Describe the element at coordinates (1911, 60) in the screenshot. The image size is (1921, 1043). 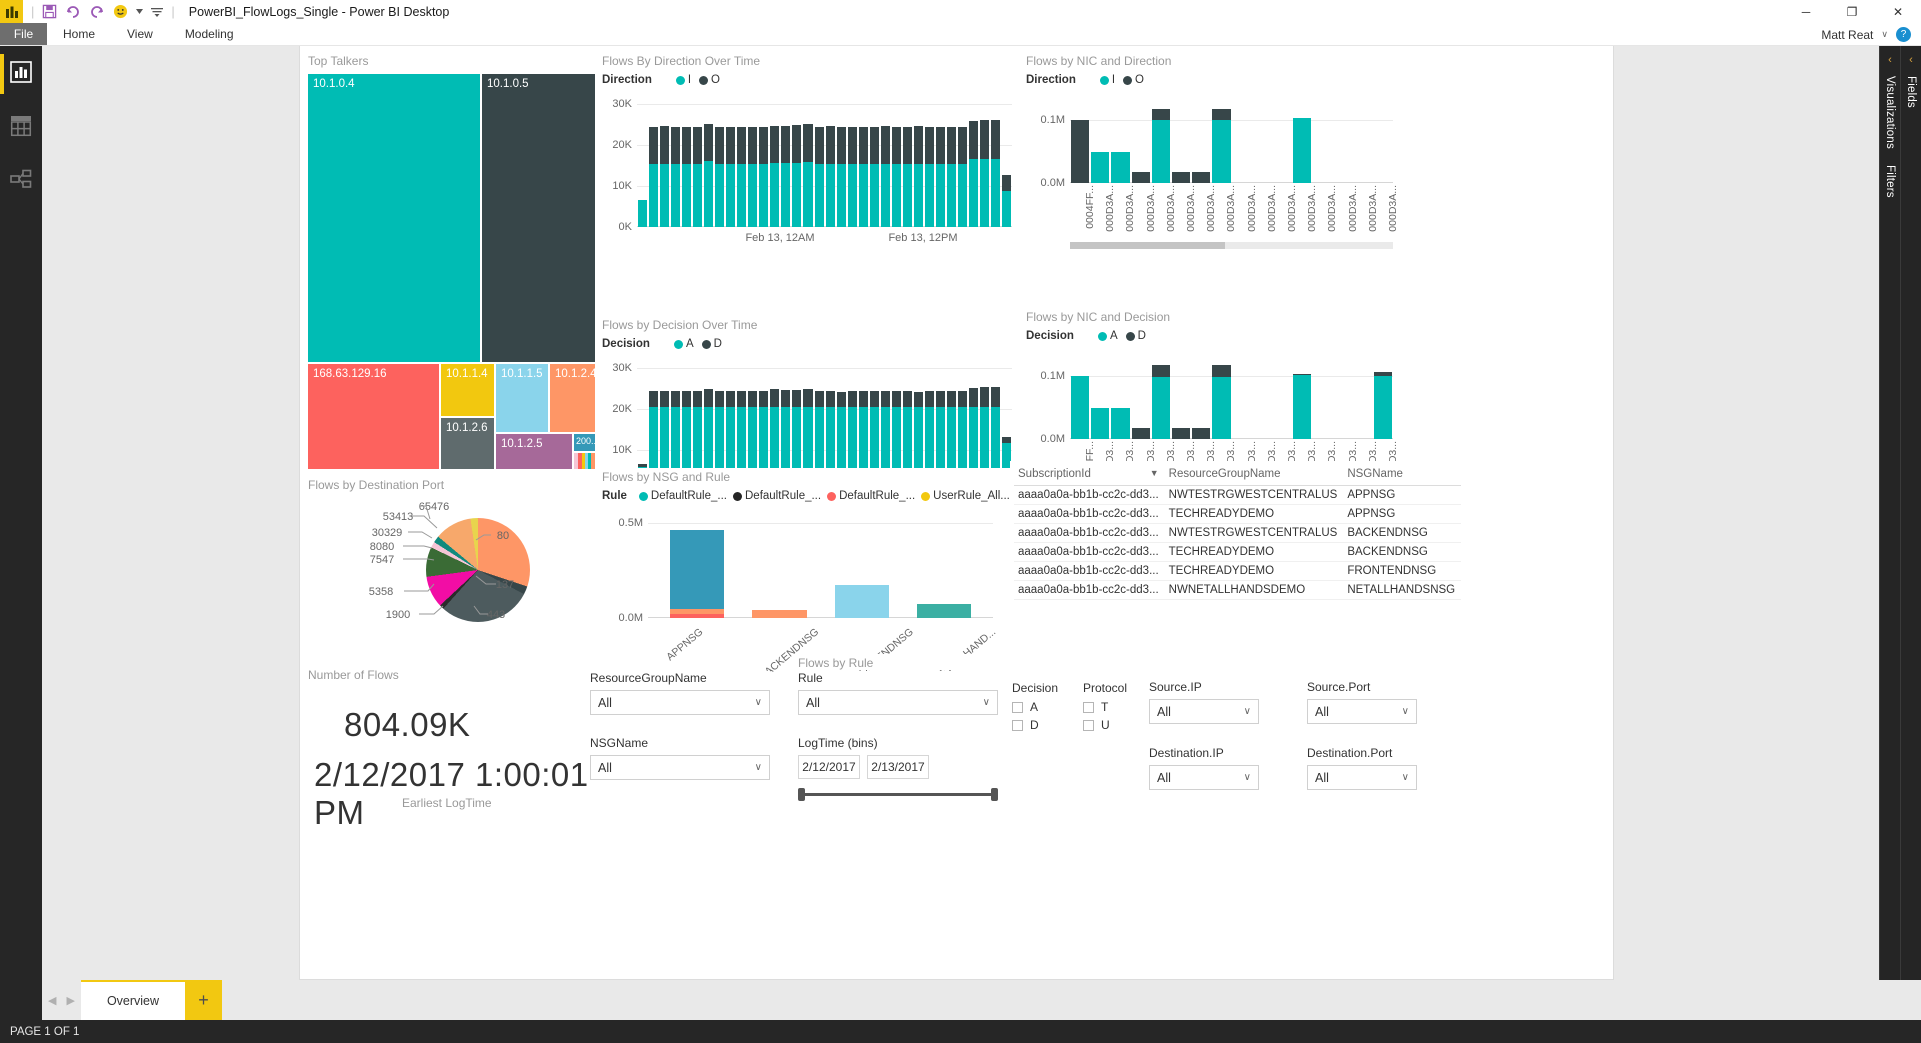
I see `chevron-left-icon: ‹` at that location.